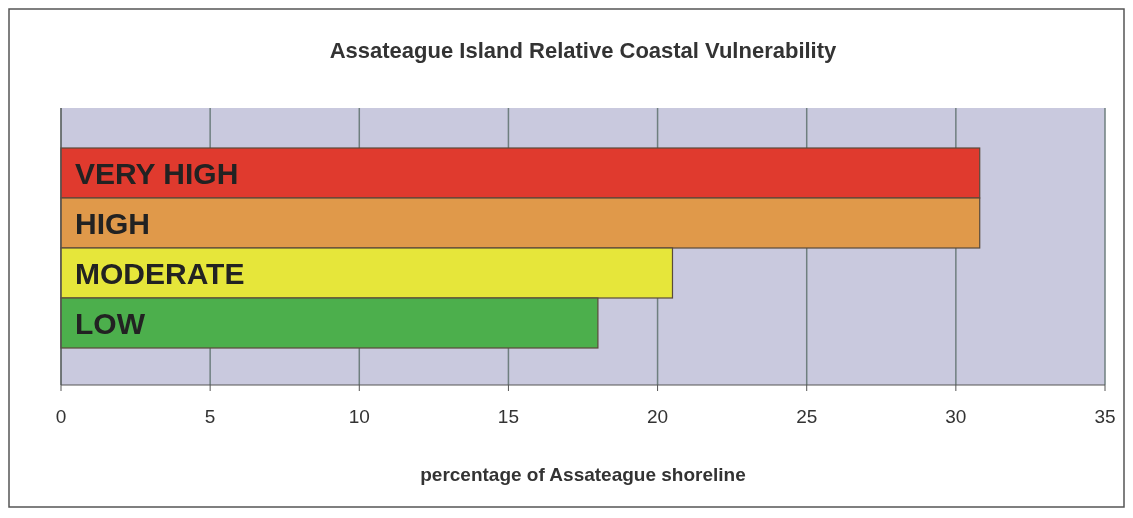  I want to click on y-tick-label: LOW, so click(110, 323).